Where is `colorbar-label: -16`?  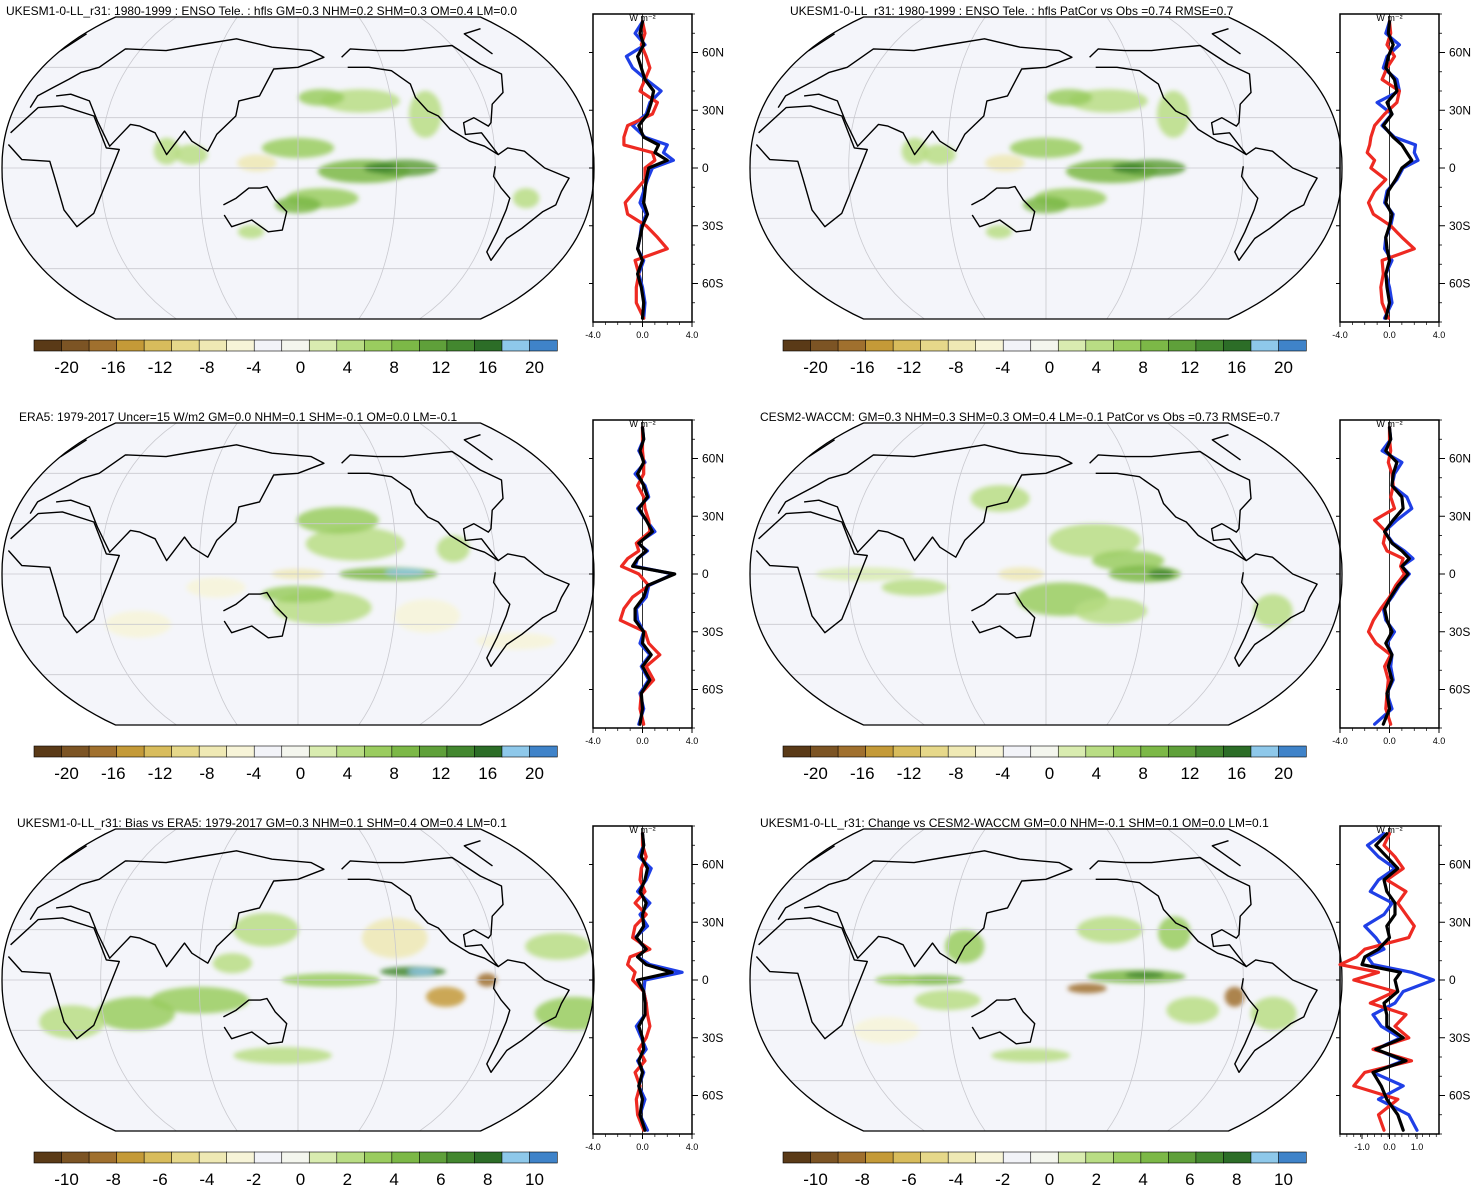 colorbar-label: -16 is located at coordinates (113, 773).